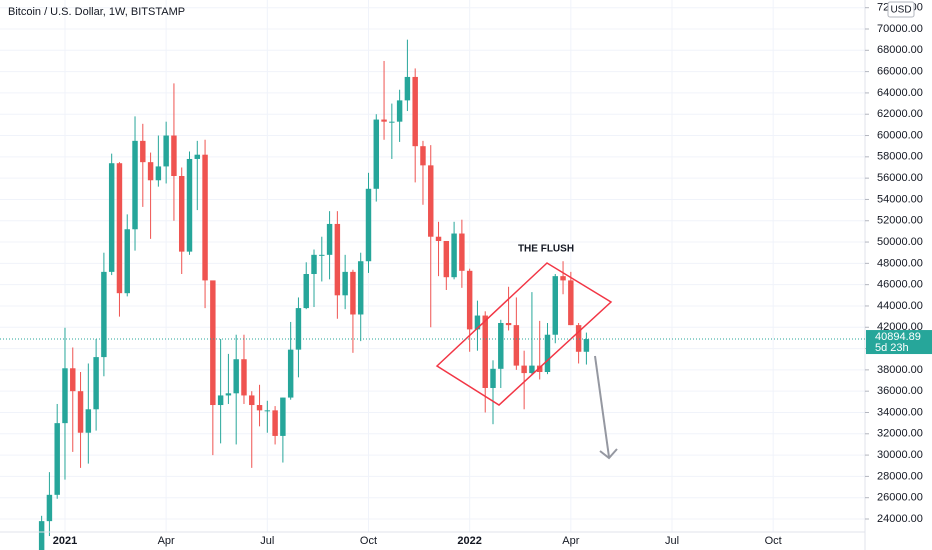  Describe the element at coordinates (900, 29) in the screenshot. I see `y-tick-label: 70000.00` at that location.